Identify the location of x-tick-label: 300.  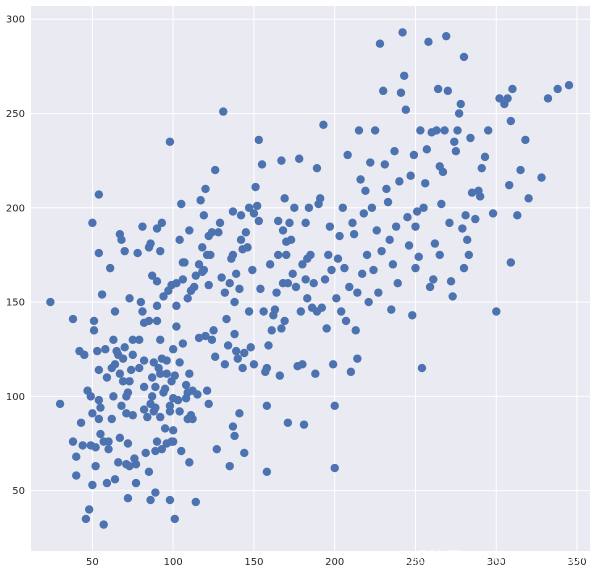
(496, 562).